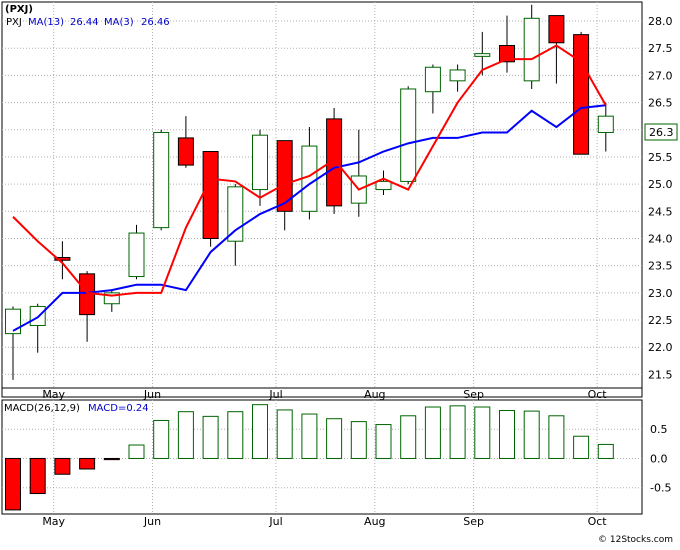 The height and width of the screenshot is (550, 680). Describe the element at coordinates (660, 157) in the screenshot. I see `price-tick-label: 25.5` at that location.